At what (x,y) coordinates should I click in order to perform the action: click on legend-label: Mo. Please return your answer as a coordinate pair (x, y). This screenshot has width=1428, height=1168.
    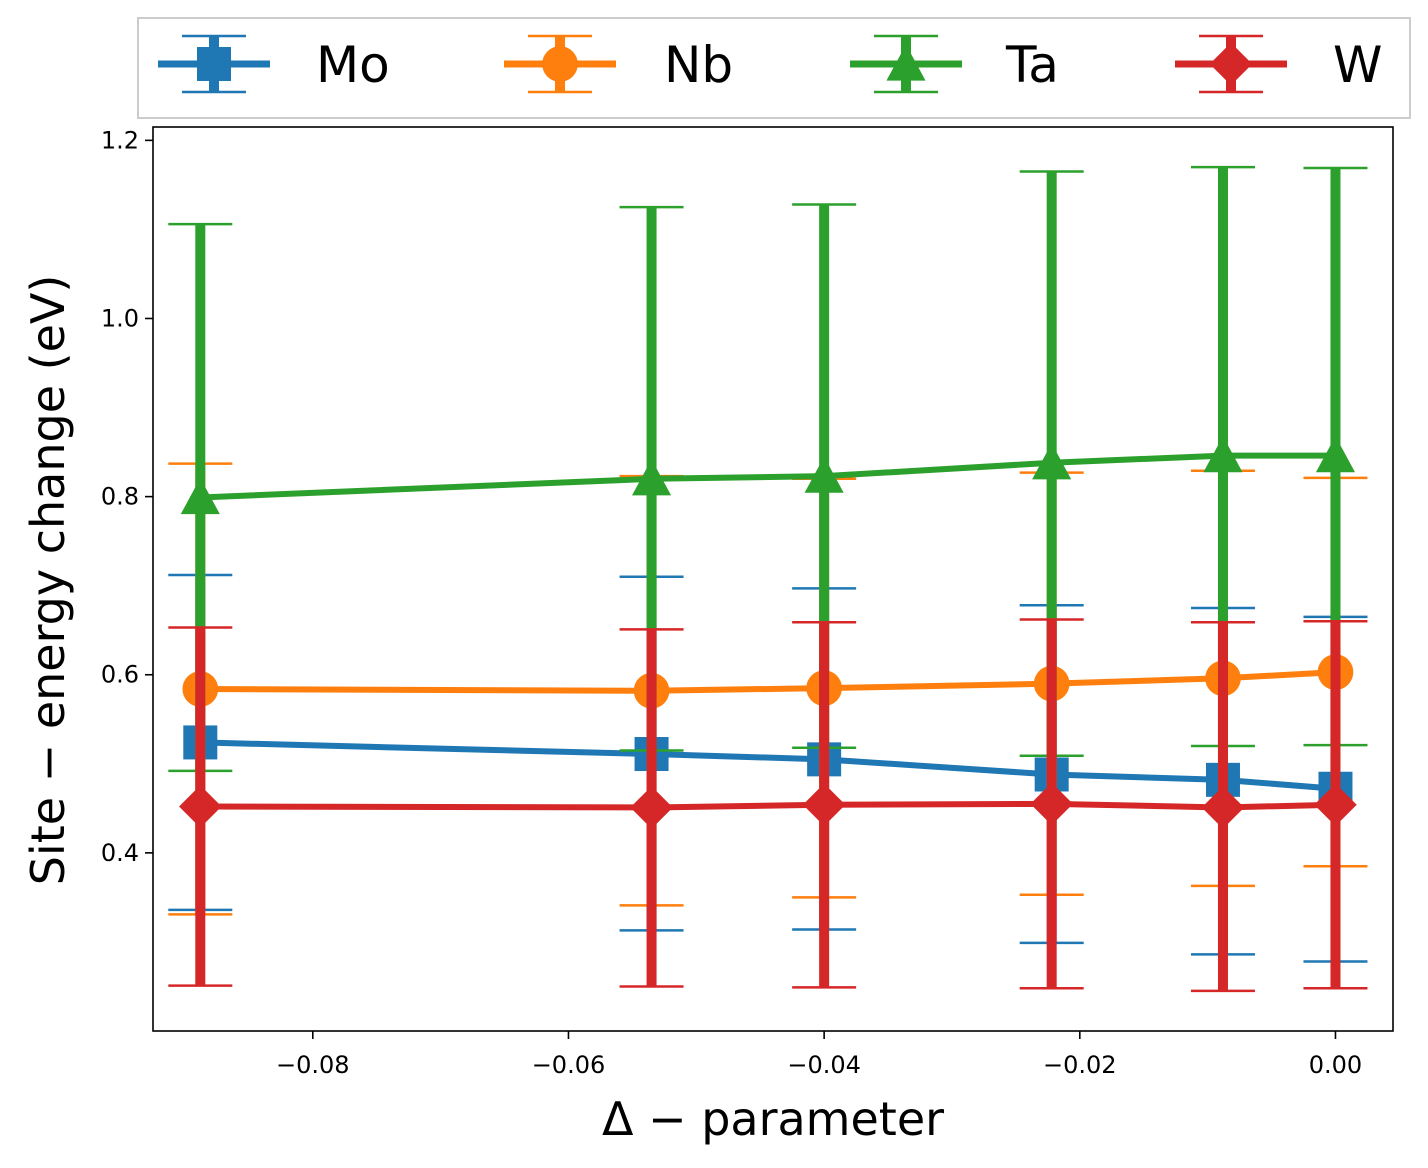
    Looking at the image, I should click on (353, 65).